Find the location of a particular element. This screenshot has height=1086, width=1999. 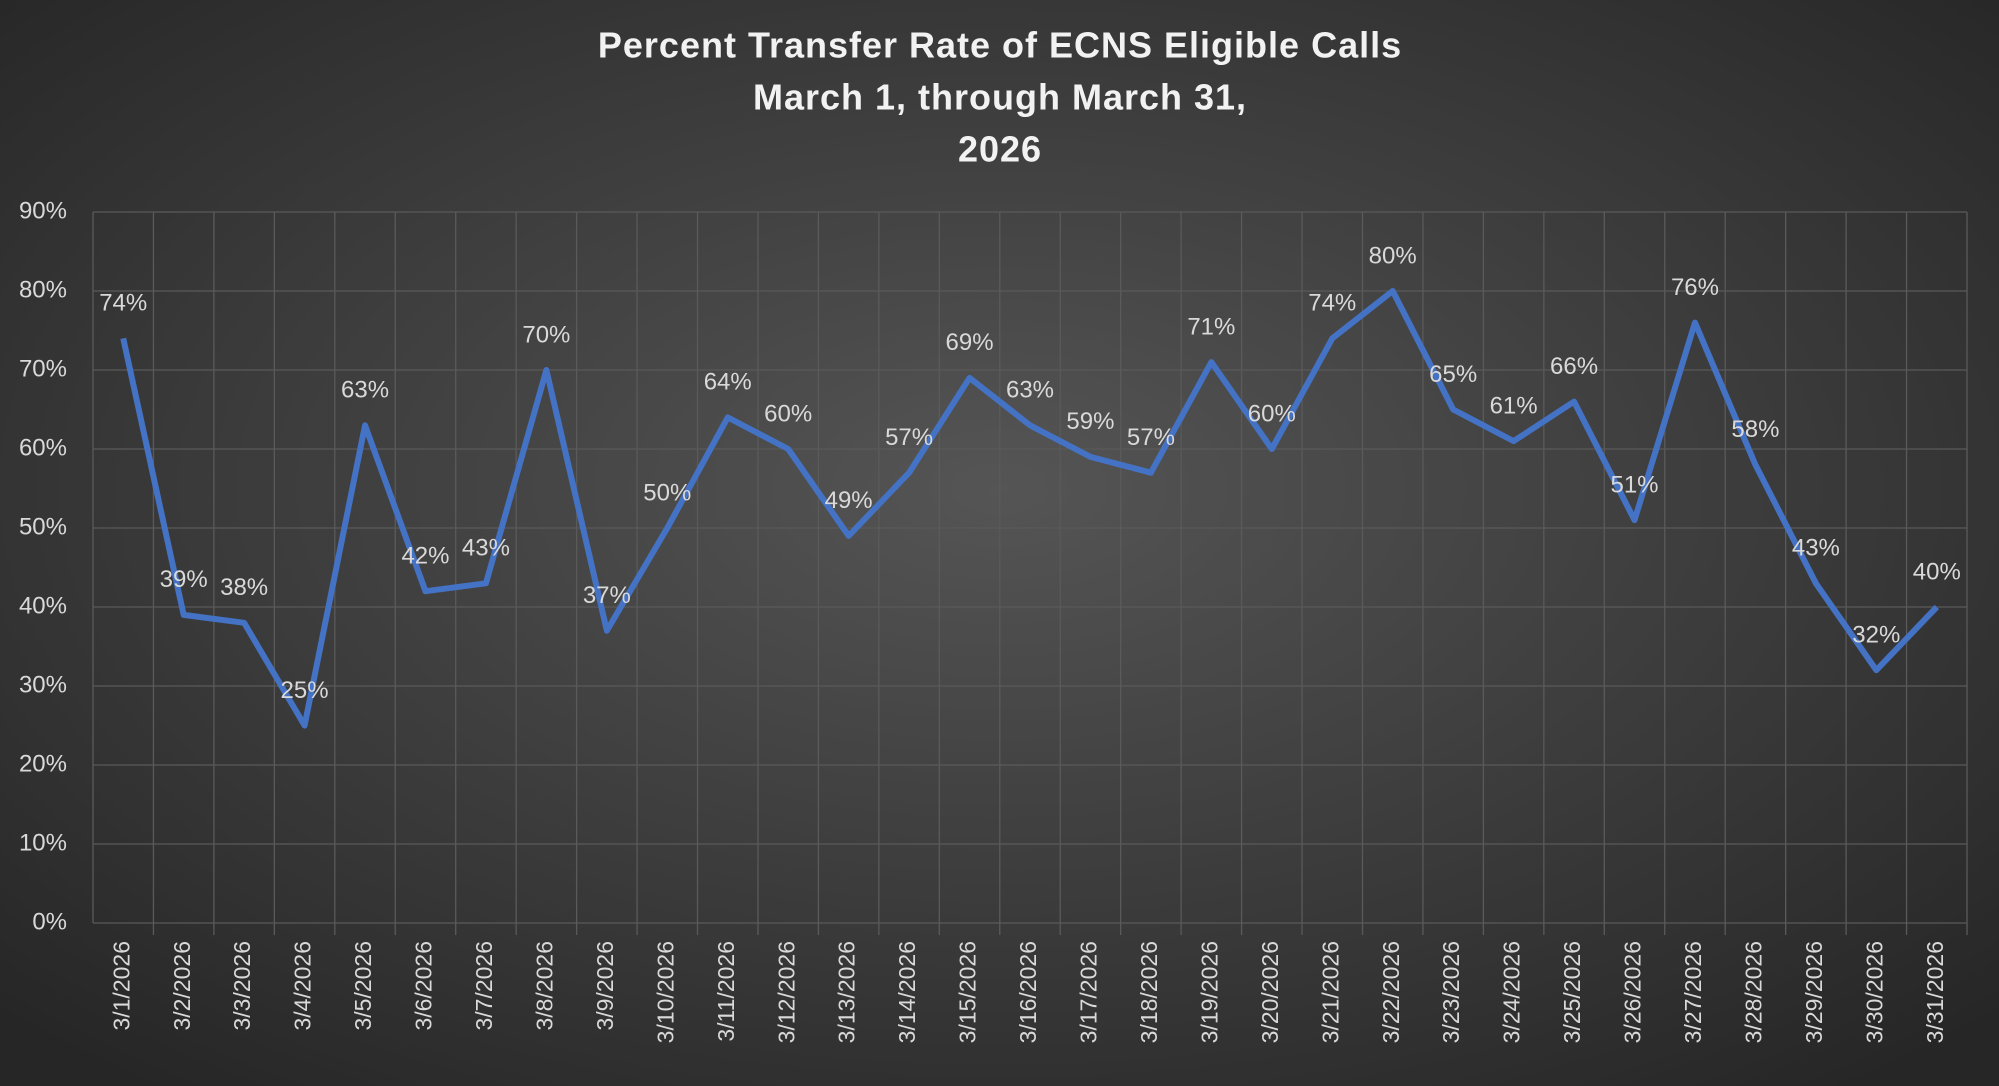

data-label: 32% is located at coordinates (1876, 635).